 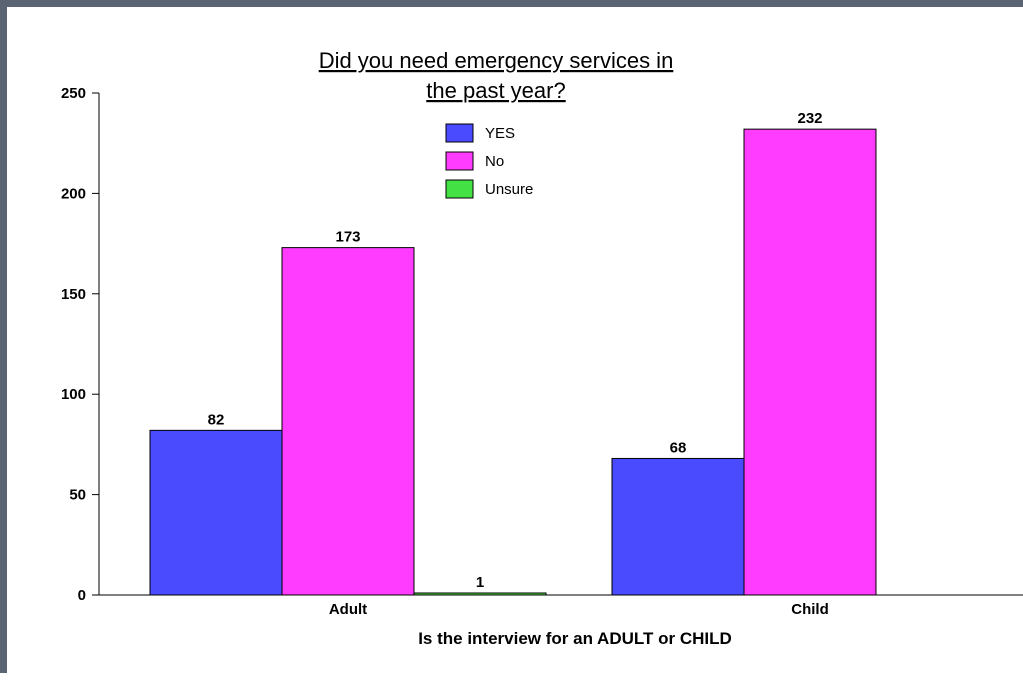 I want to click on y-tick-label: 100, so click(x=73, y=394).